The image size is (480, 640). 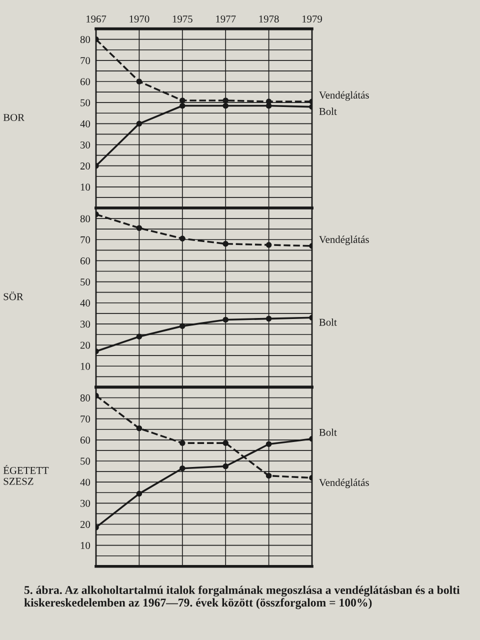 I want to click on x-tick-label: 1977, so click(x=226, y=19).